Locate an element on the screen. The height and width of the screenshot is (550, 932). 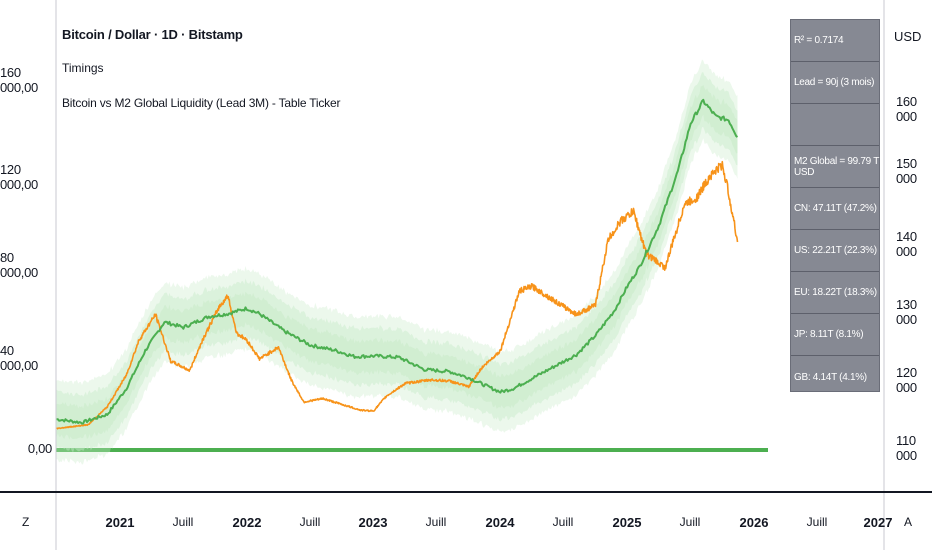
table-row: M2 Global = 99.79 T USD is located at coordinates (835, 167).